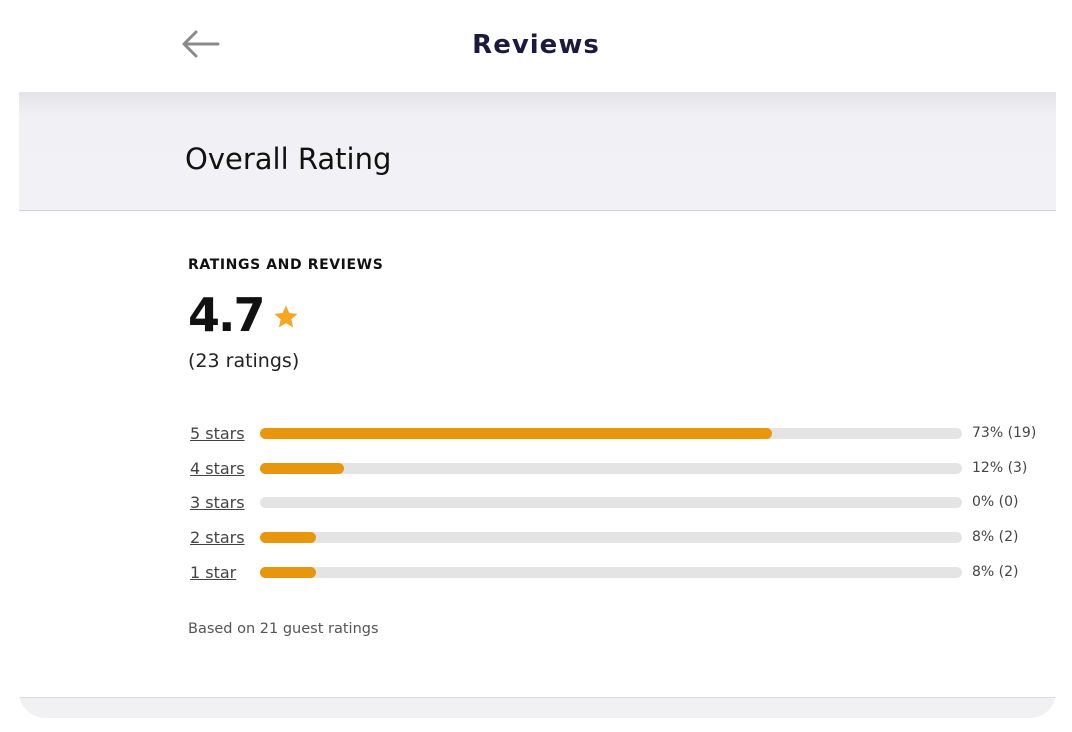  Describe the element at coordinates (217, 433) in the screenshot. I see `rating-link-5-stars: 5 stars` at that location.